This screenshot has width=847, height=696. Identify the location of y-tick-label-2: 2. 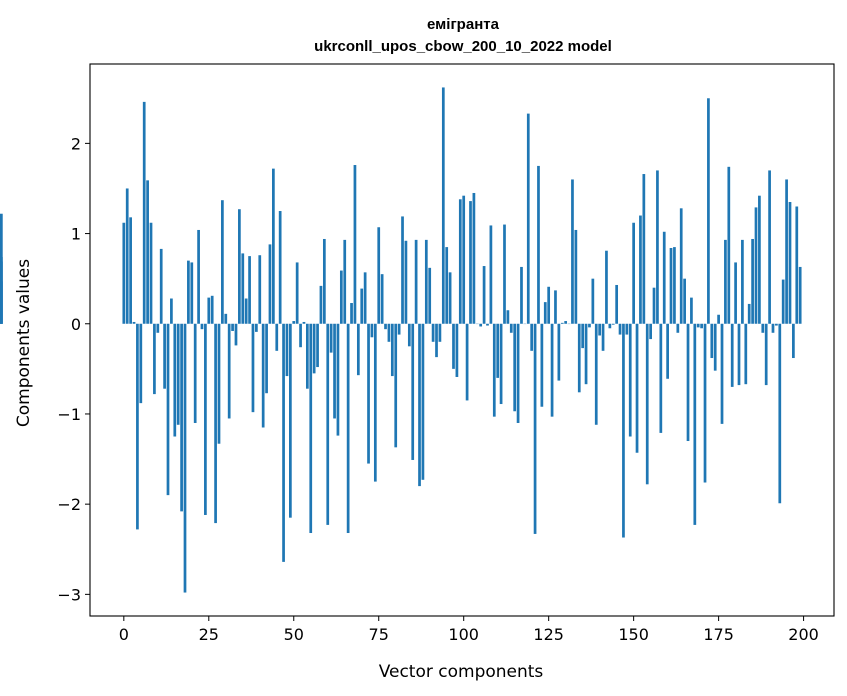
(76, 143).